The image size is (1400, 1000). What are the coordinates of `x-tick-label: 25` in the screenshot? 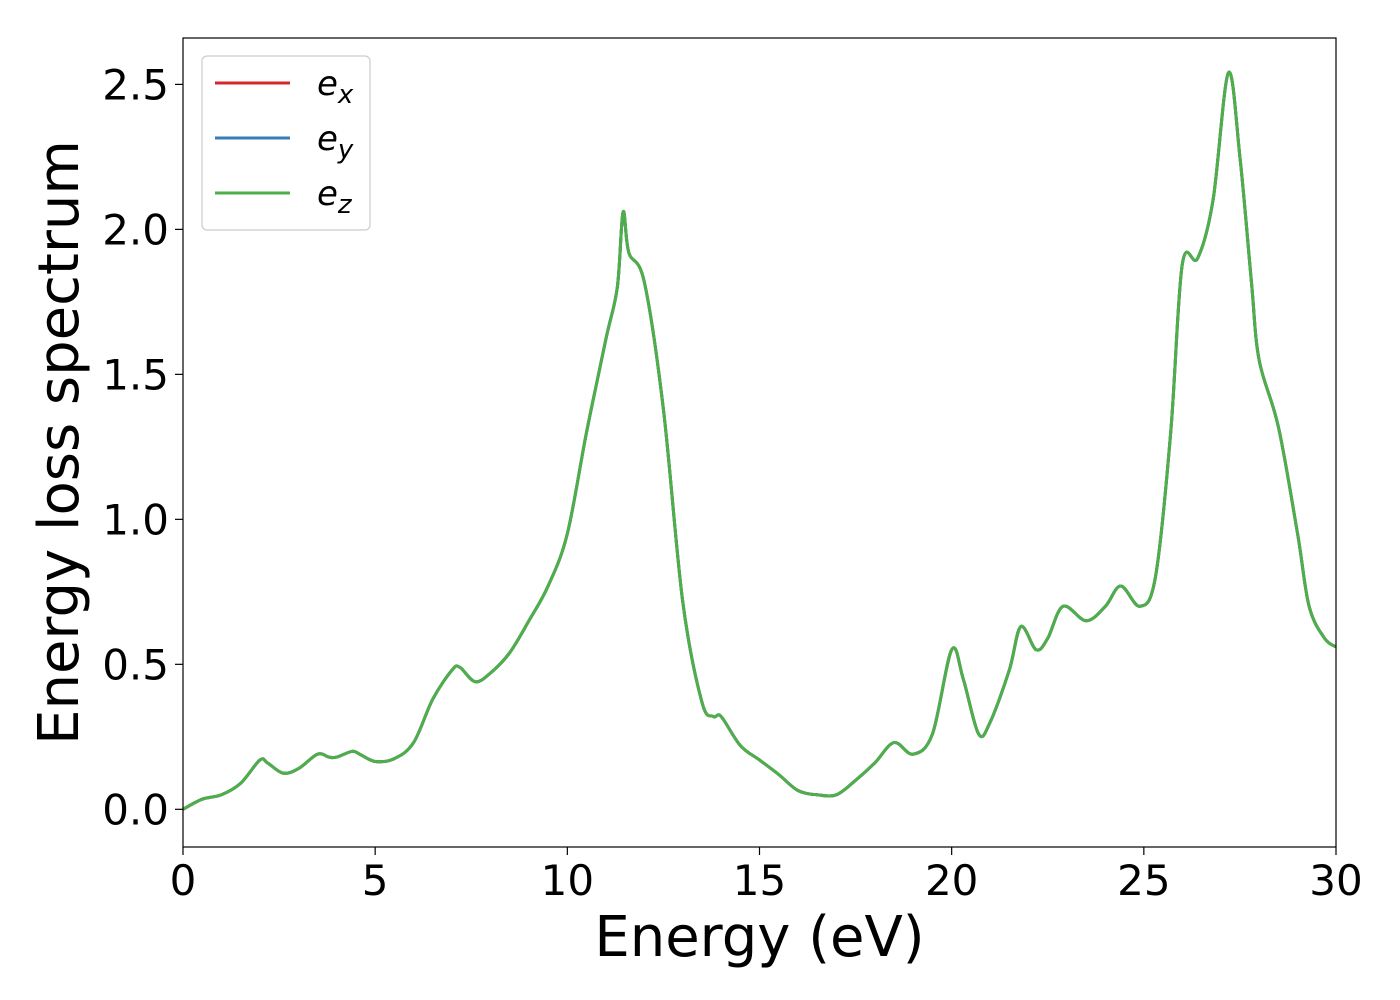 It's located at (1143, 880).